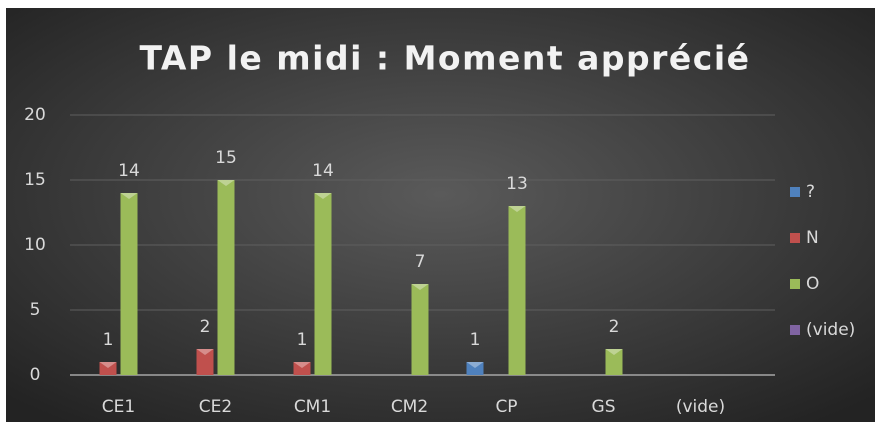  I want to click on y-tick-label: 0, so click(35, 375).